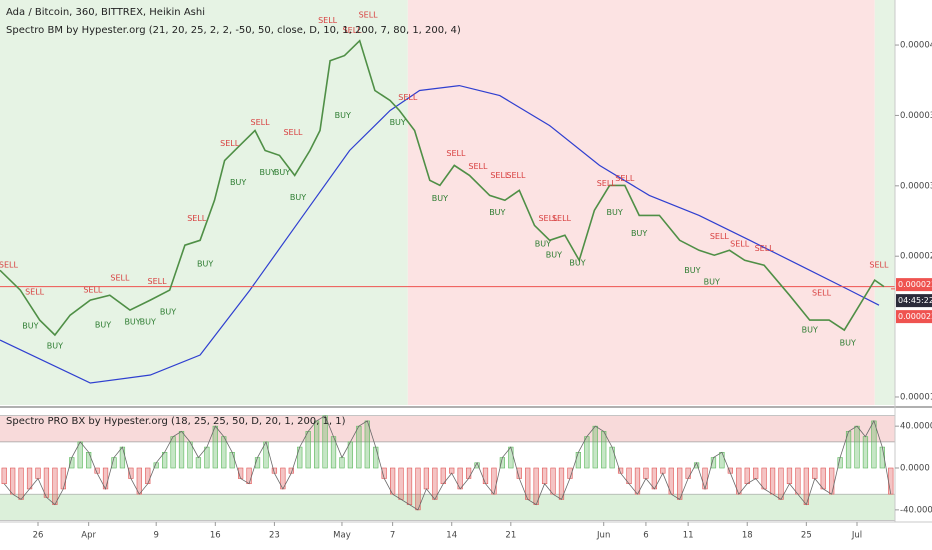  Describe the element at coordinates (392, 536) in the screenshot. I see `x-tick-label: 7` at that location.